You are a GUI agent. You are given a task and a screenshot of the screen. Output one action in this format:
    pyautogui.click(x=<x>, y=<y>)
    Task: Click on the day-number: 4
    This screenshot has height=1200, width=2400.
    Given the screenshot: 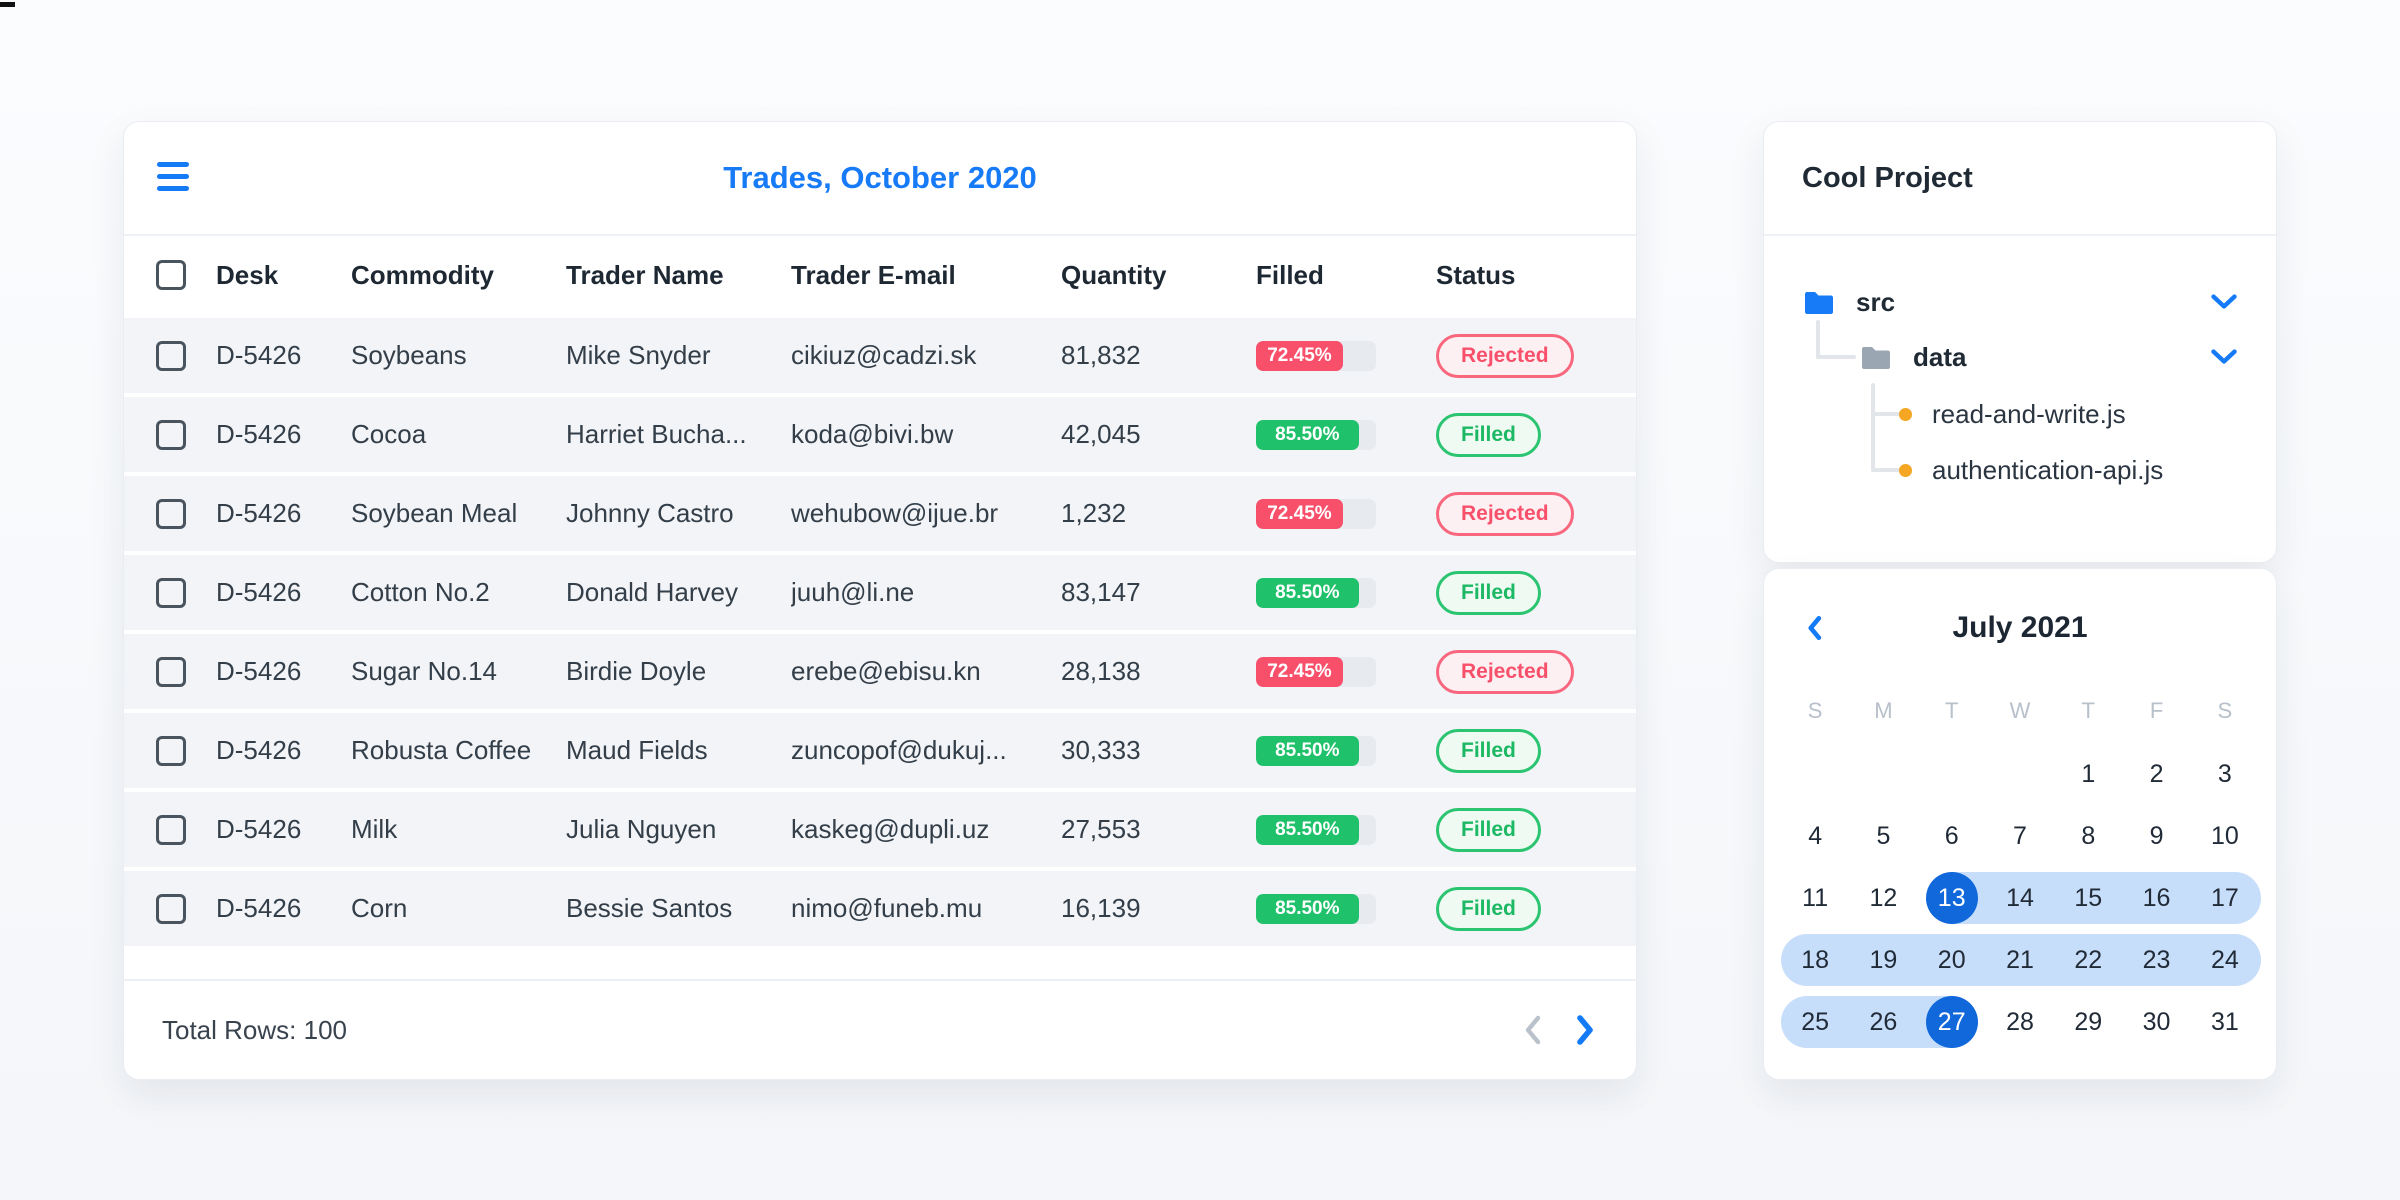 What is the action you would take?
    pyautogui.click(x=1815, y=835)
    